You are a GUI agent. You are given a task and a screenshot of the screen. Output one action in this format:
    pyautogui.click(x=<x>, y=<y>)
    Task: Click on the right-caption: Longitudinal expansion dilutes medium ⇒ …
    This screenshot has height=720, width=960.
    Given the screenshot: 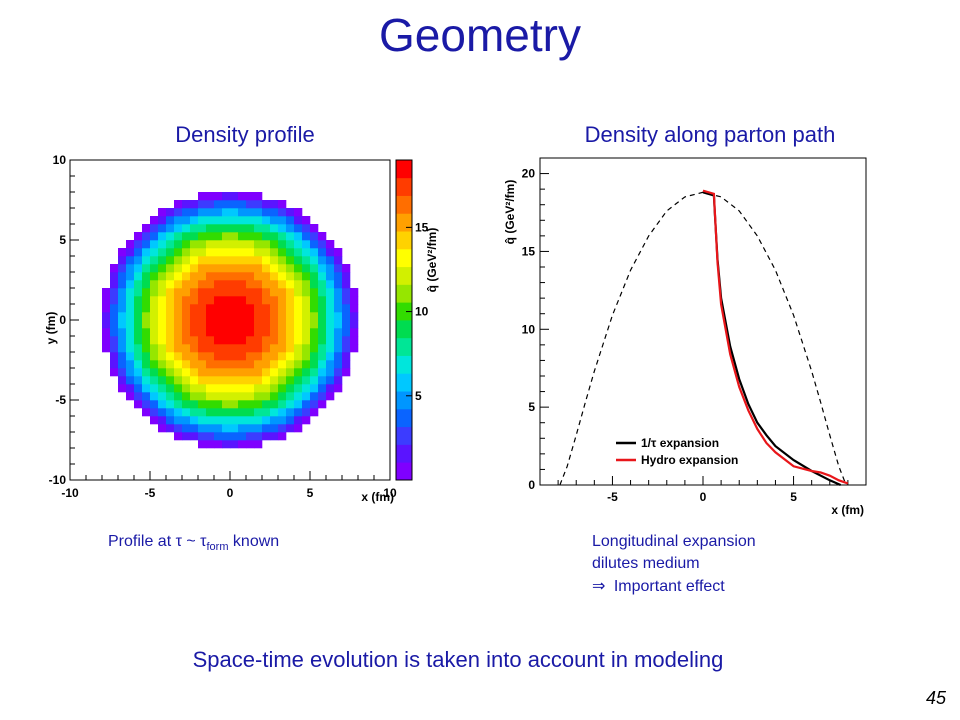 What is the action you would take?
    pyautogui.click(x=674, y=564)
    